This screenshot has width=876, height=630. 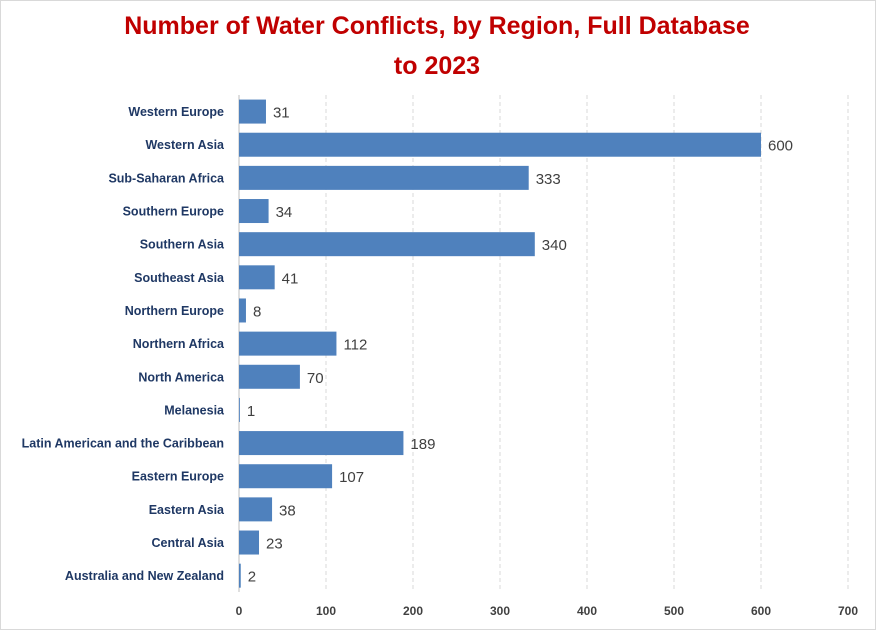 What do you see at coordinates (674, 611) in the screenshot?
I see `x-tick-label: 500` at bounding box center [674, 611].